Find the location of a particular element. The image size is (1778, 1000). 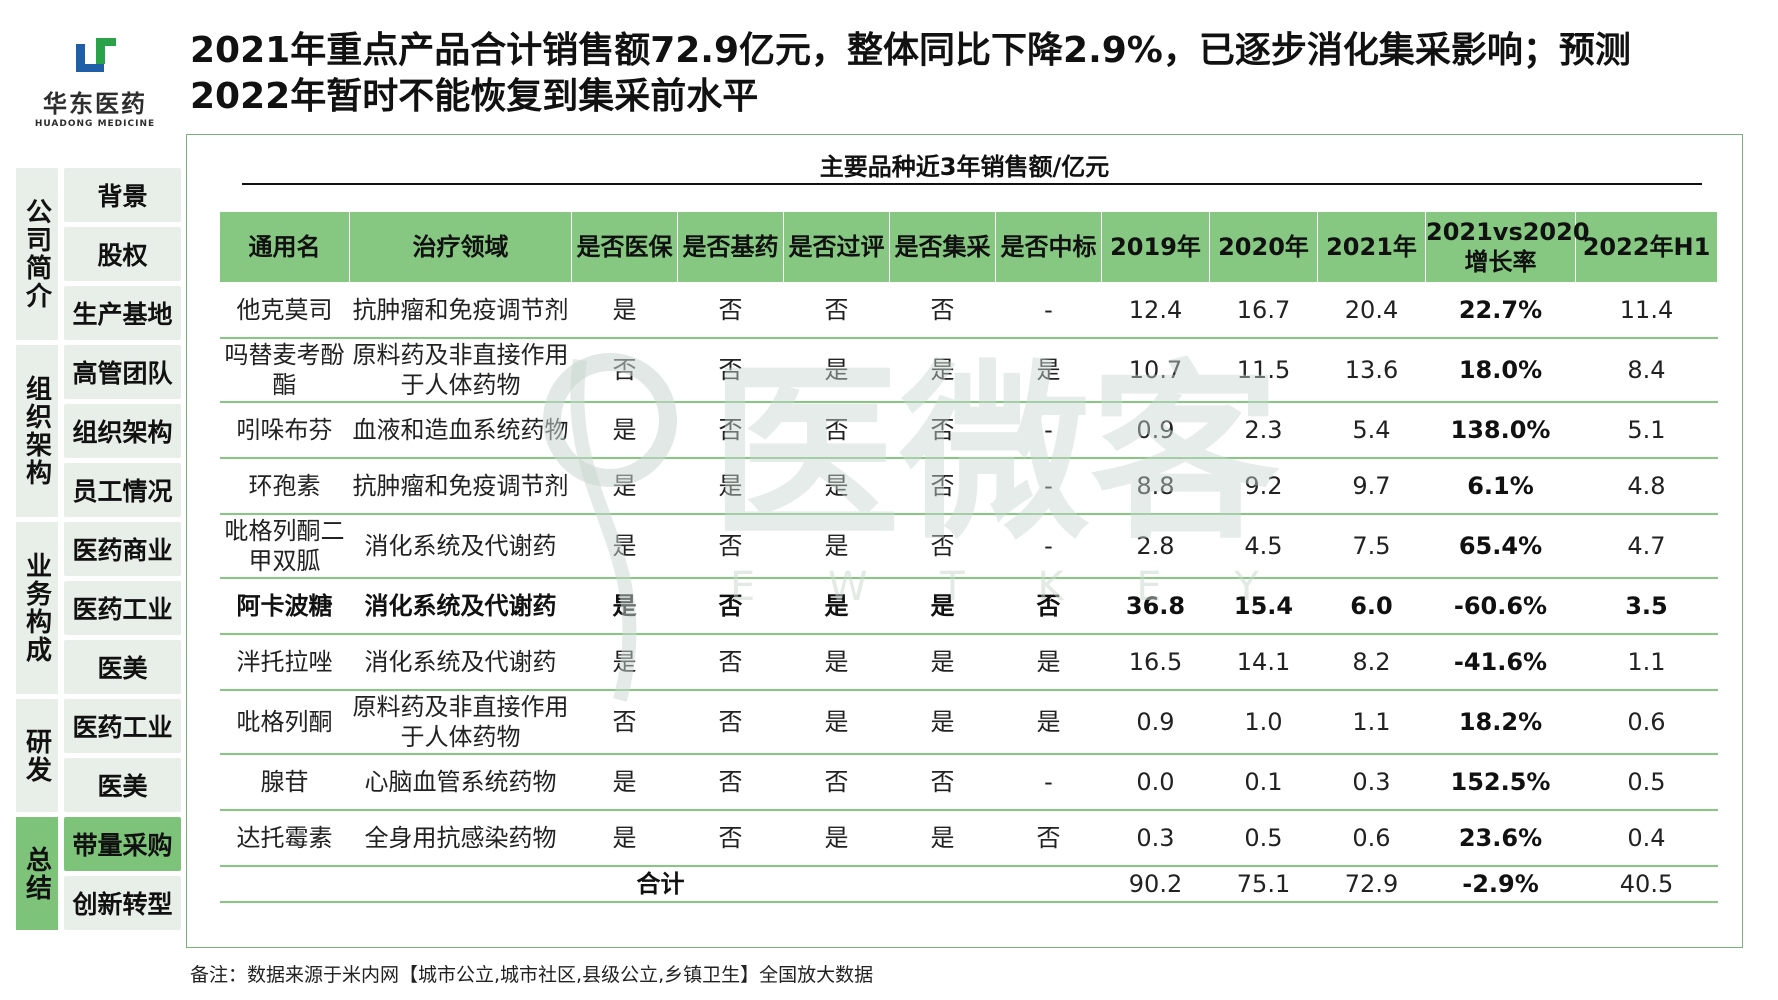

title-divider is located at coordinates (972, 184).